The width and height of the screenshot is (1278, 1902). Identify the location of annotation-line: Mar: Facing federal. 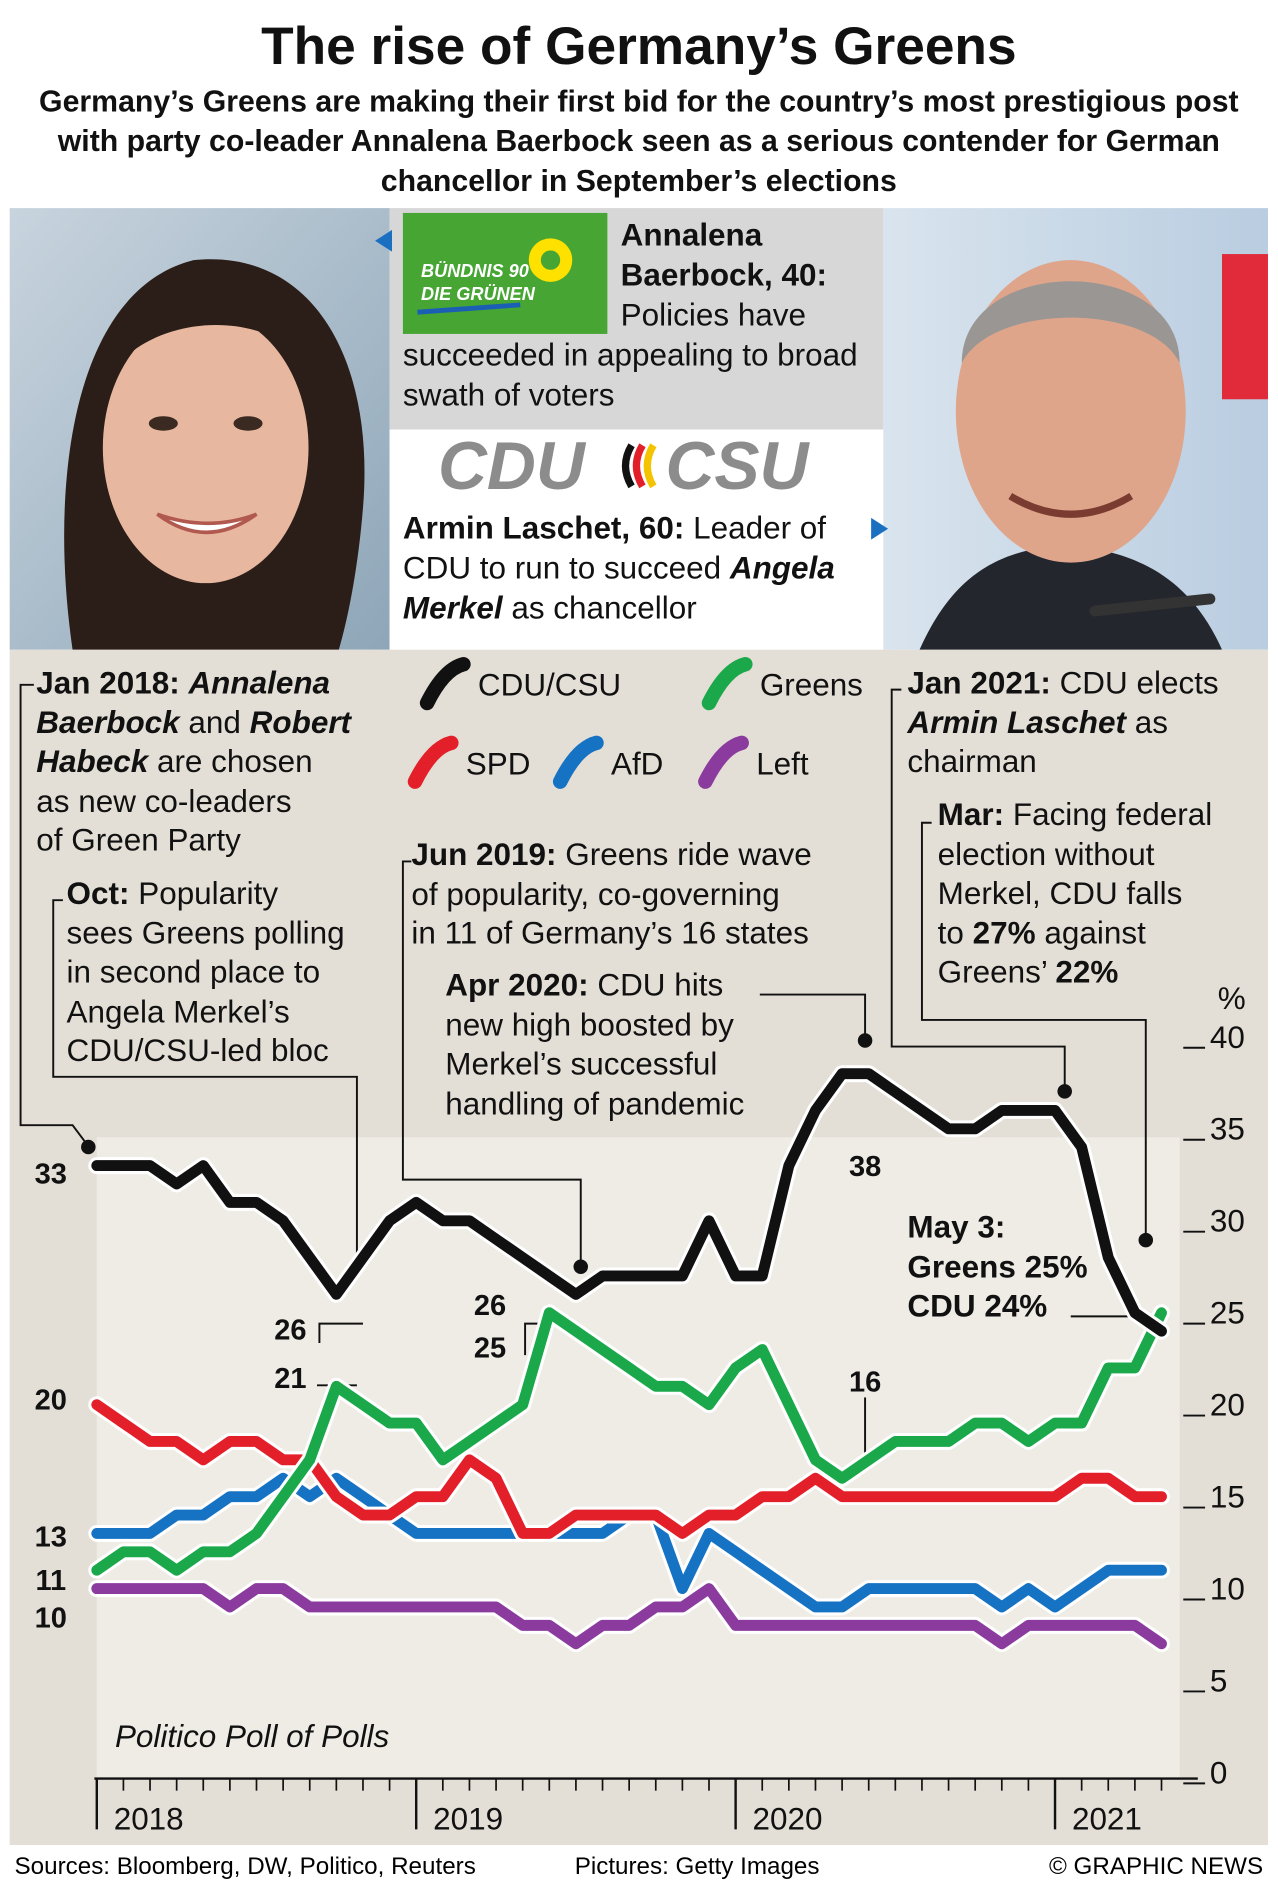
(1075, 814).